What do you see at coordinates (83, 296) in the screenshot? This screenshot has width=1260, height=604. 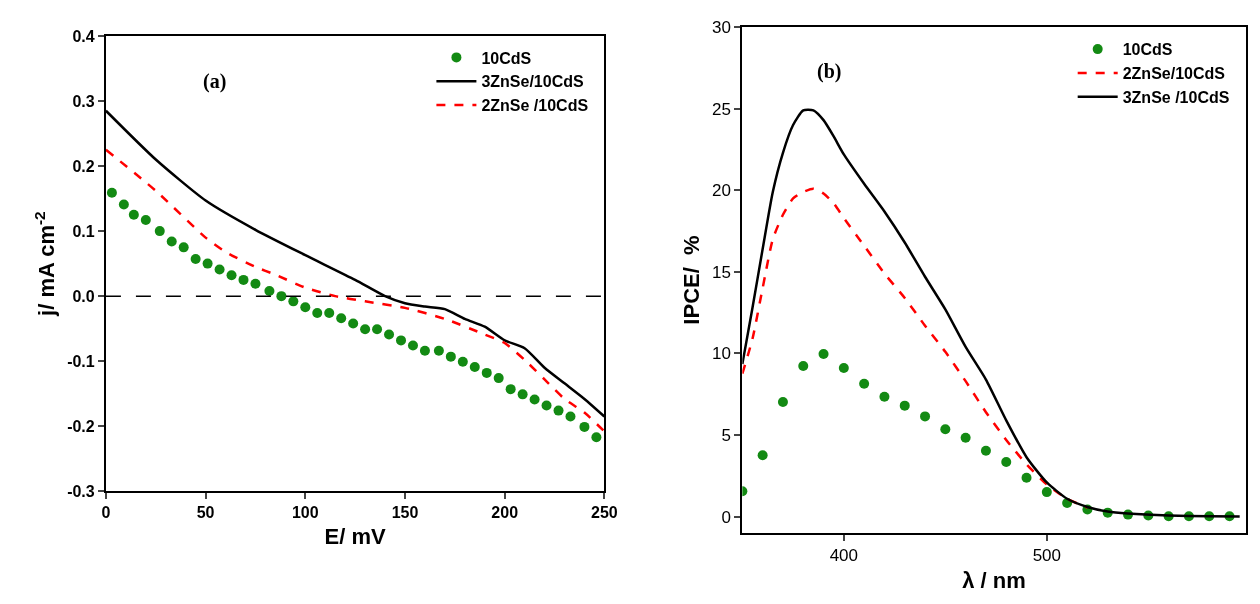 I see `y-tick-label: 0.0` at bounding box center [83, 296].